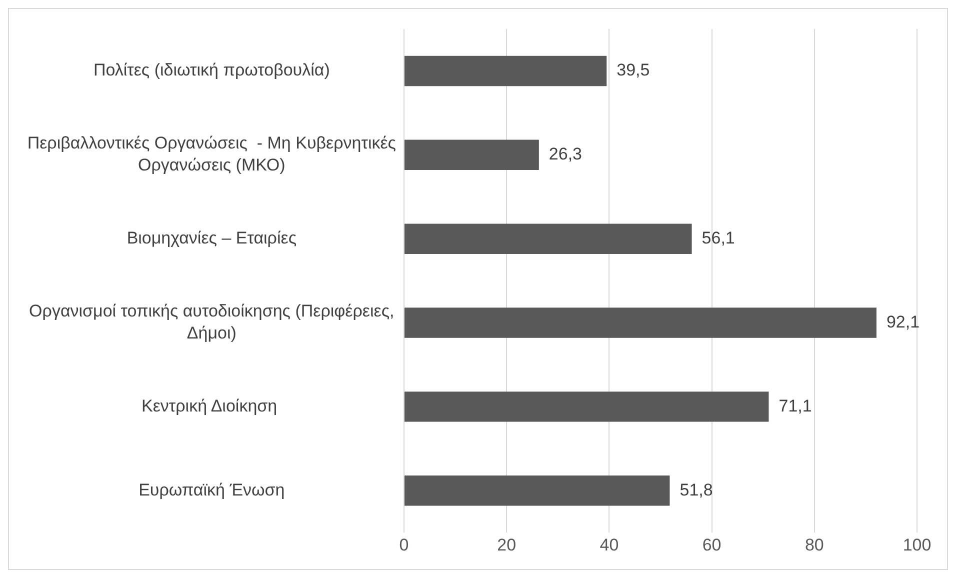 This screenshot has height=578, width=956. What do you see at coordinates (211, 154) in the screenshot?
I see `y-tick-label: Περιβαλλοντικές Οργανώσεις - Μη Κυβερνητικές Οργανώσεις (ΜΚΟ)` at bounding box center [211, 154].